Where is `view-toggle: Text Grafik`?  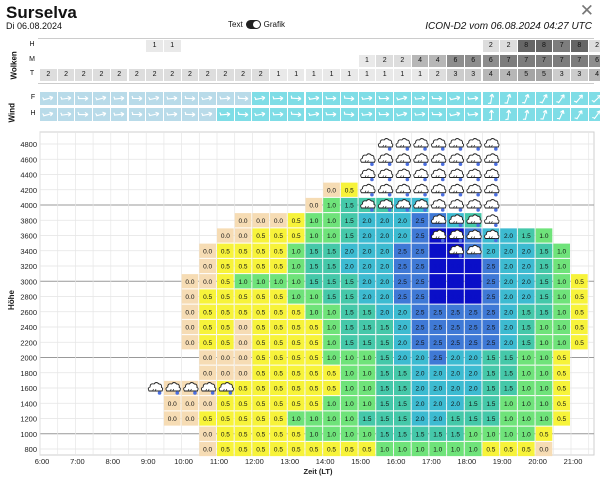 view-toggle: Text Grafik is located at coordinates (256, 24).